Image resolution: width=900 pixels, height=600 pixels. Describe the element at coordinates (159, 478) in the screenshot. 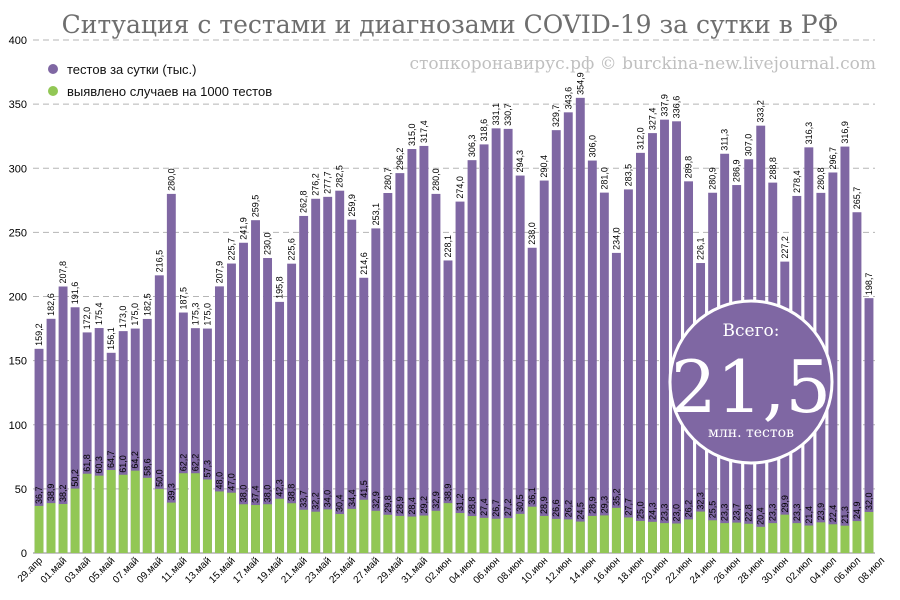

I see `cases-value-label: 50,0` at that location.